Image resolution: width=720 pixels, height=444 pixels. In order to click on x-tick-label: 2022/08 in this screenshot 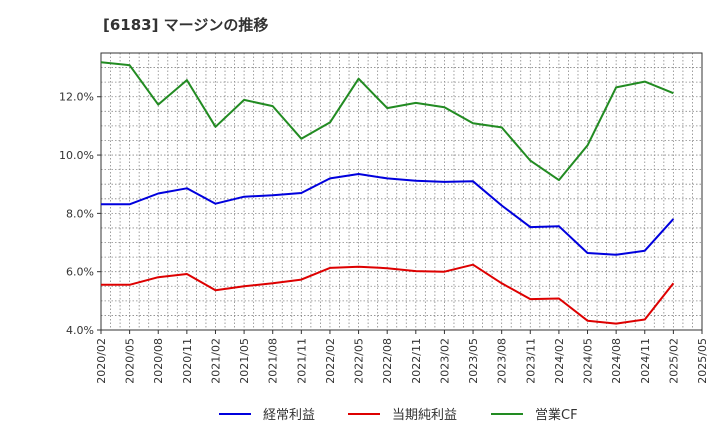, I will do `click(387, 361)`.